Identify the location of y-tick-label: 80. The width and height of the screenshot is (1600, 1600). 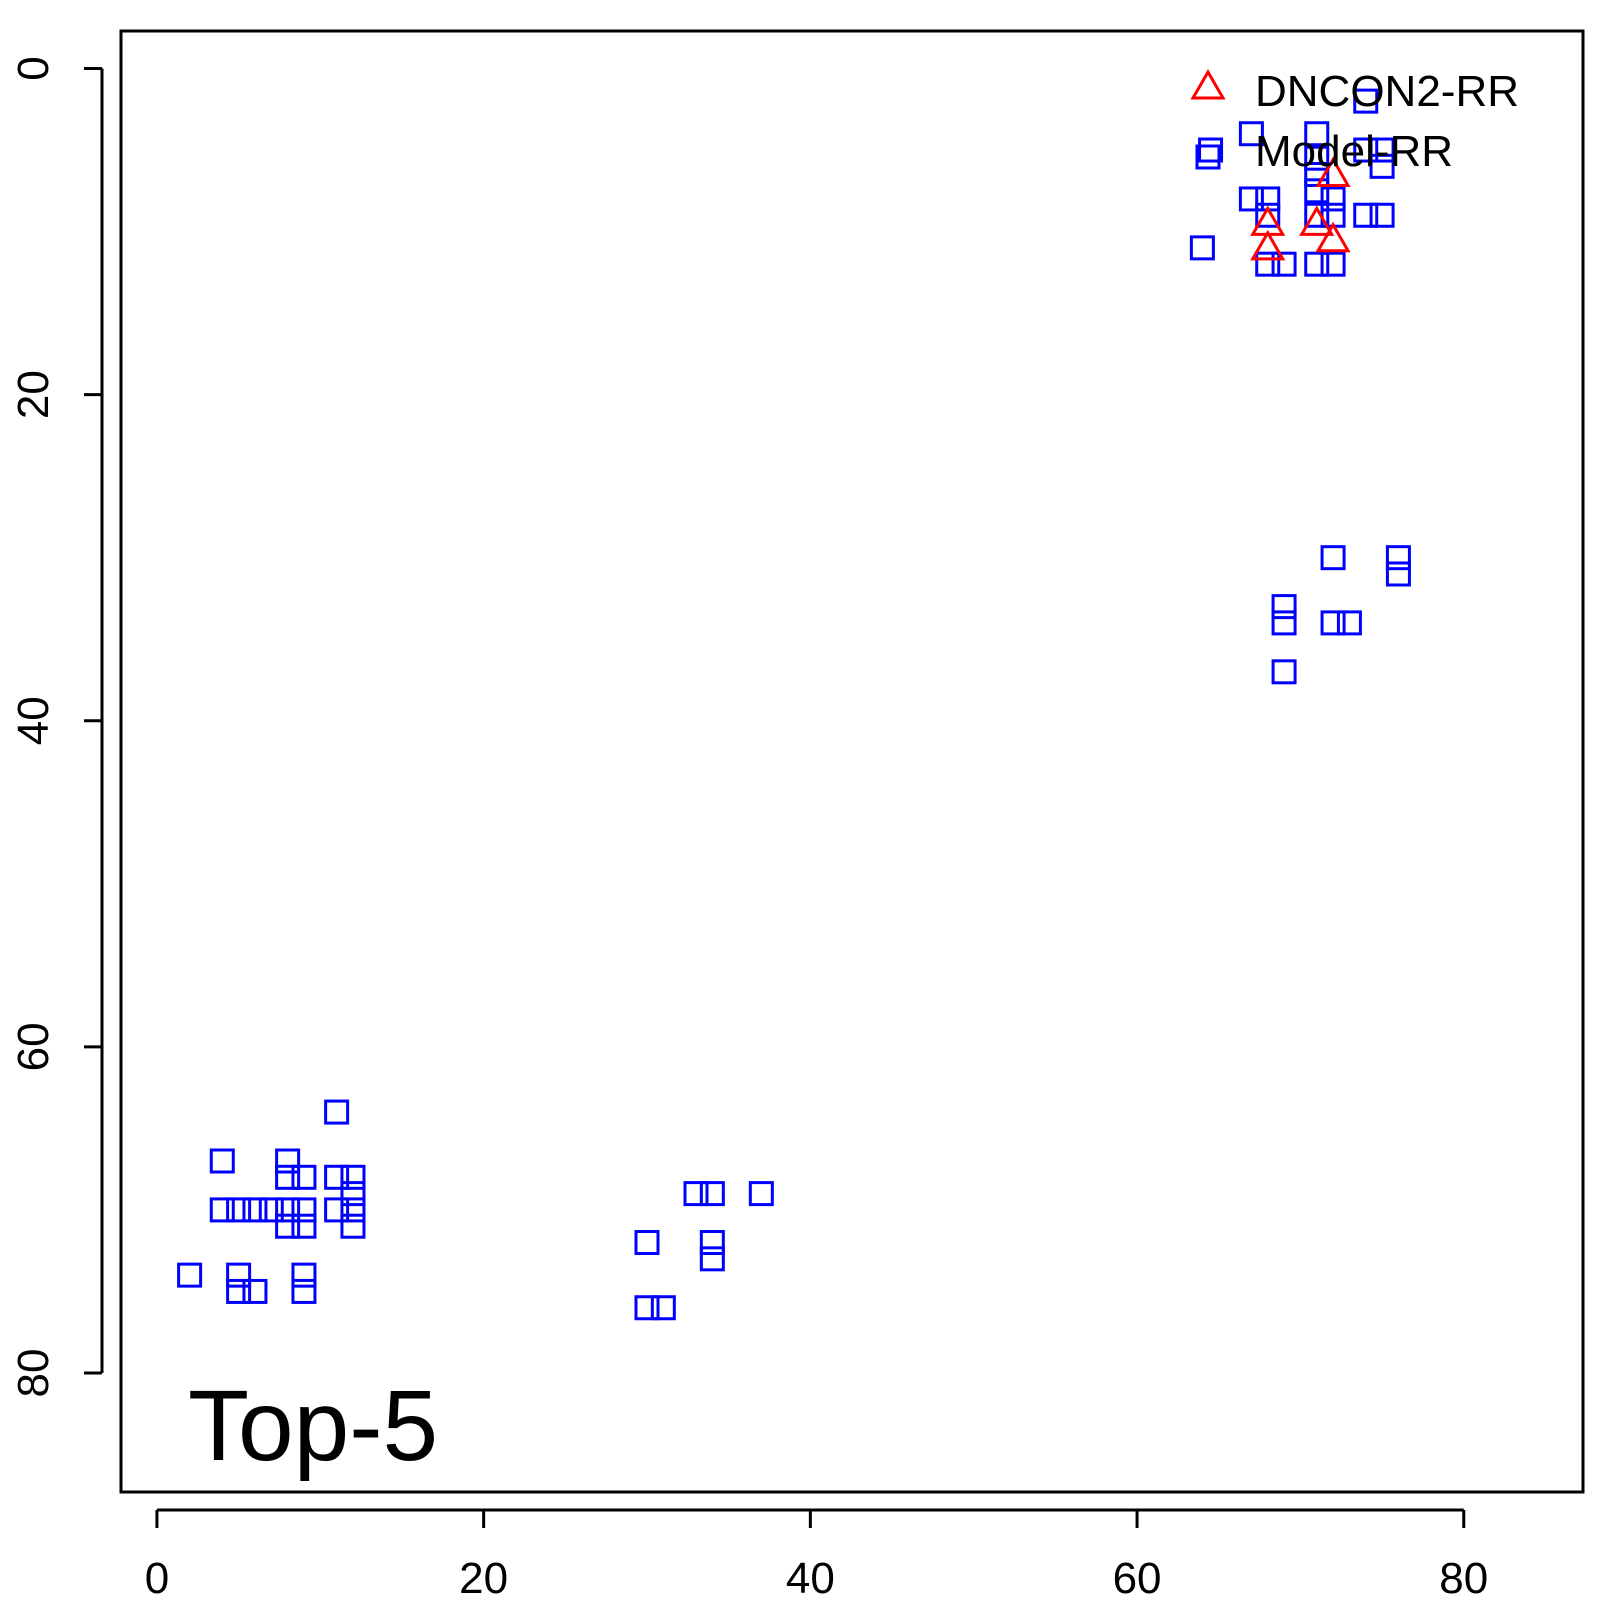
(33, 1372).